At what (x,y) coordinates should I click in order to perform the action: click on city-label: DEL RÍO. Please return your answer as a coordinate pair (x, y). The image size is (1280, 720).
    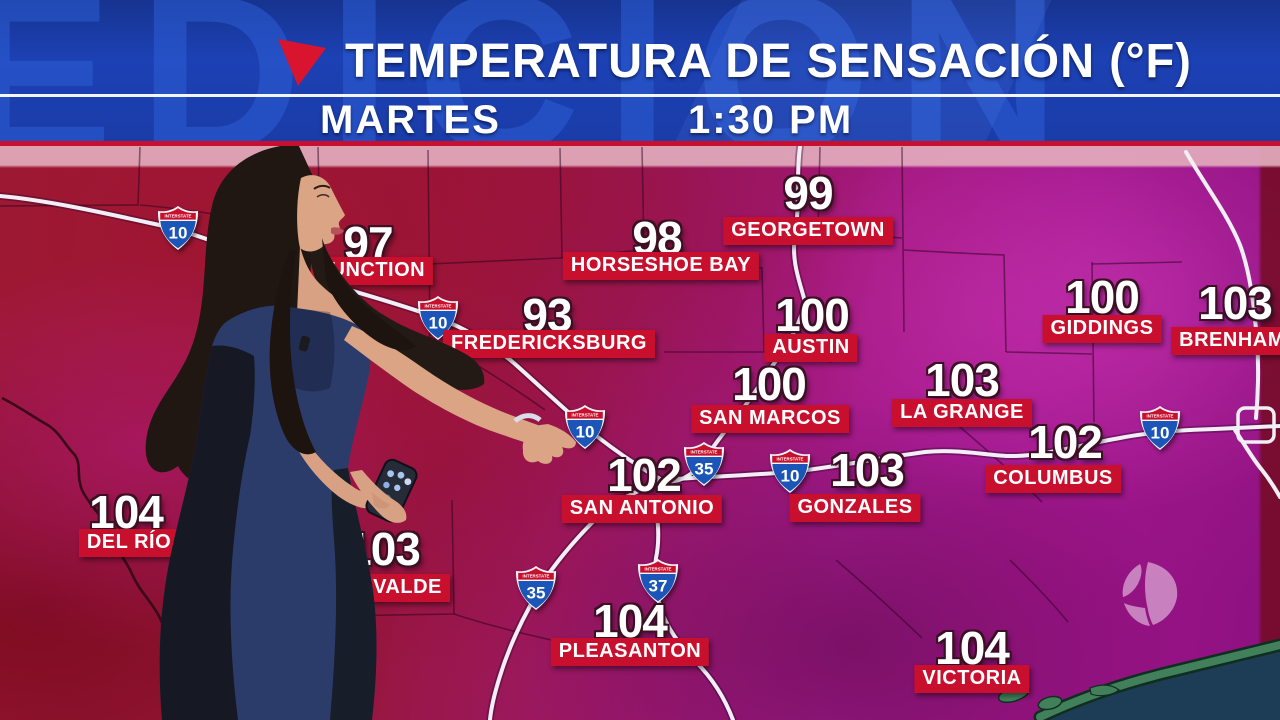
    Looking at the image, I should click on (129, 543).